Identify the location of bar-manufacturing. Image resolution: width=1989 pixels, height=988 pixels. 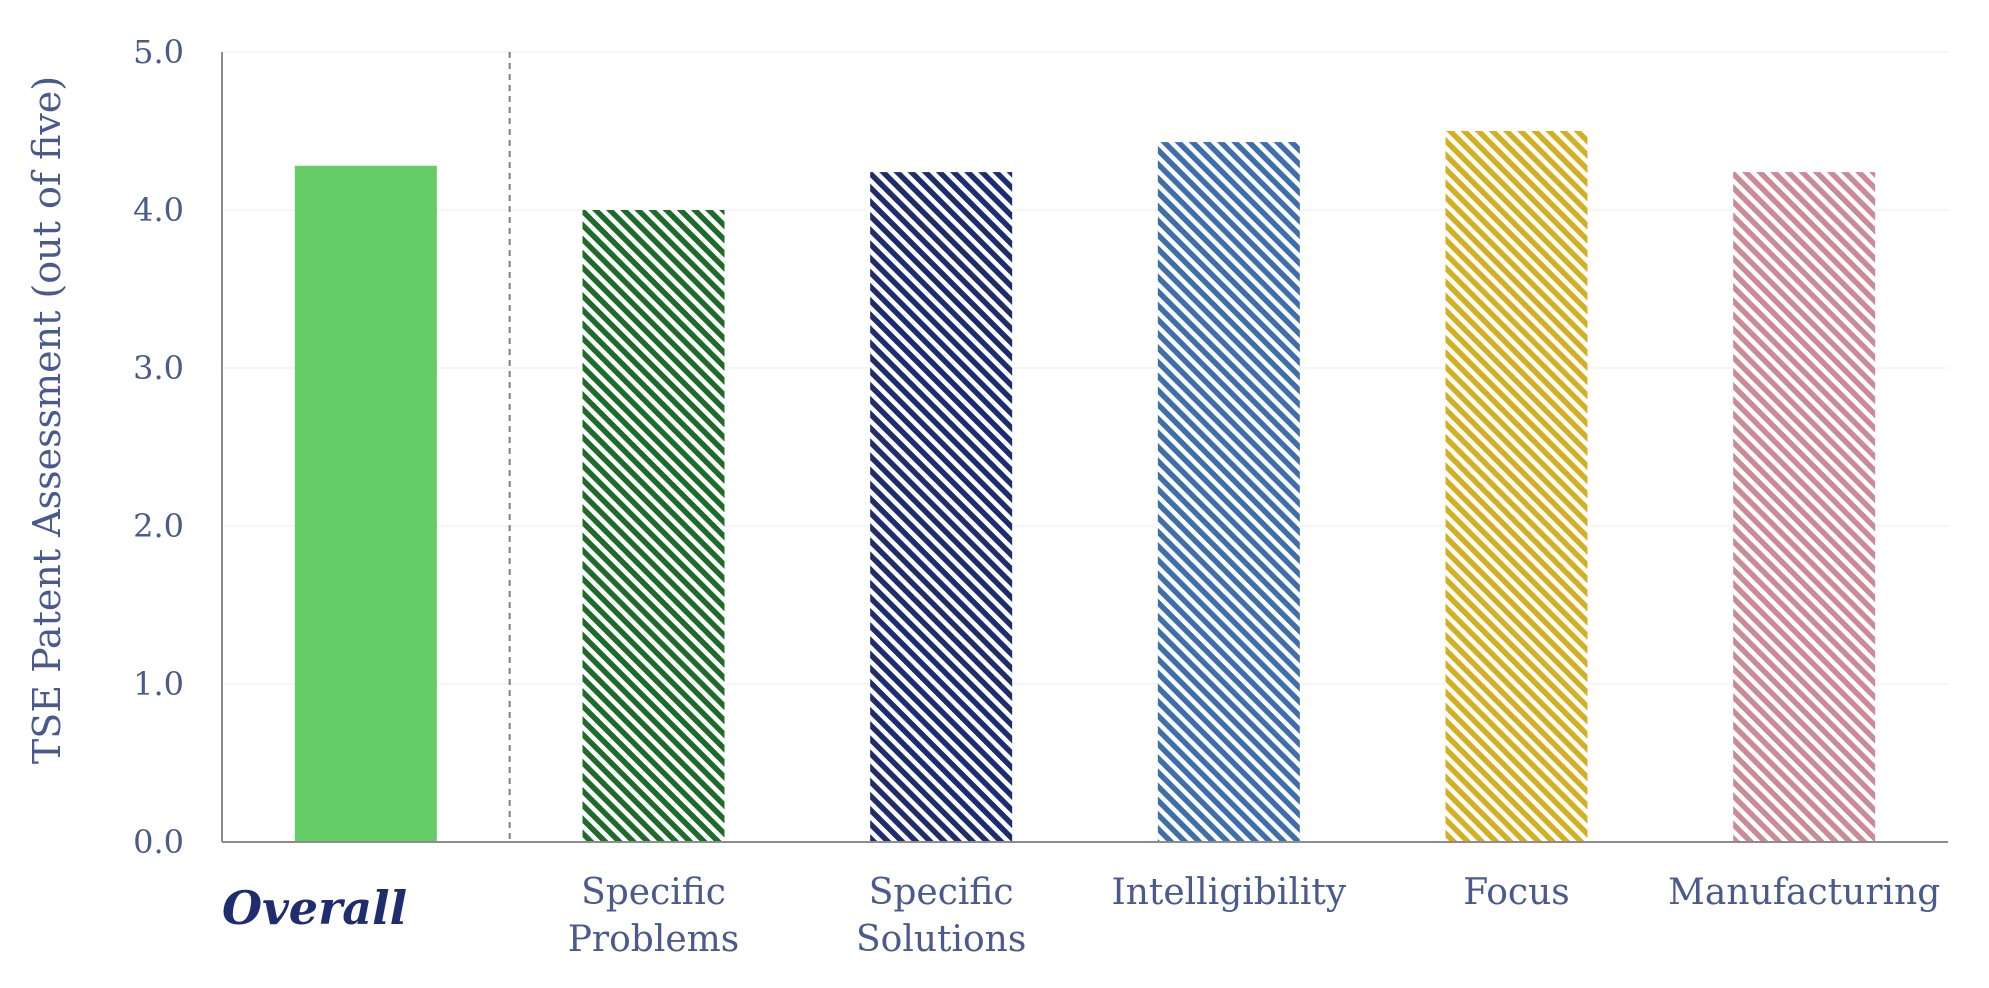
(1804, 507).